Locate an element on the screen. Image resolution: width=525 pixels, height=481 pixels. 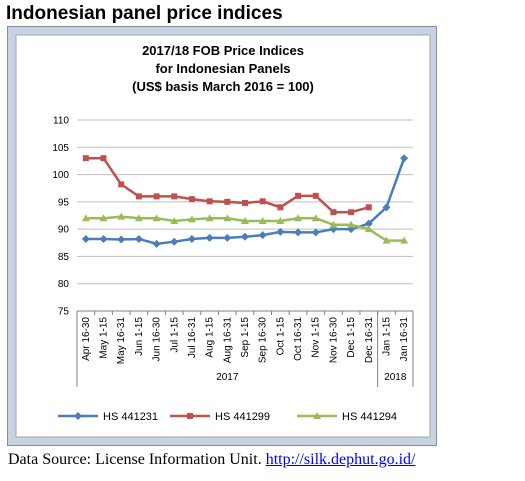
x-tick-label: Jan 16-31 is located at coordinates (404, 339).